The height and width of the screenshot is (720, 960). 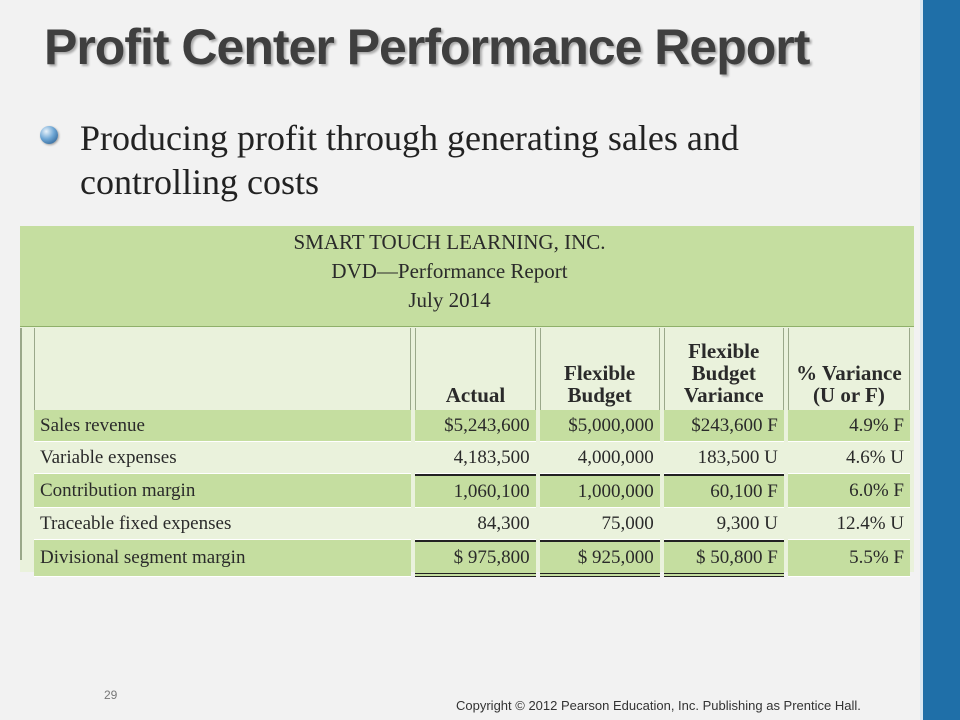 What do you see at coordinates (599, 369) in the screenshot?
I see `header-flexible-budget: Flexible Budget` at bounding box center [599, 369].